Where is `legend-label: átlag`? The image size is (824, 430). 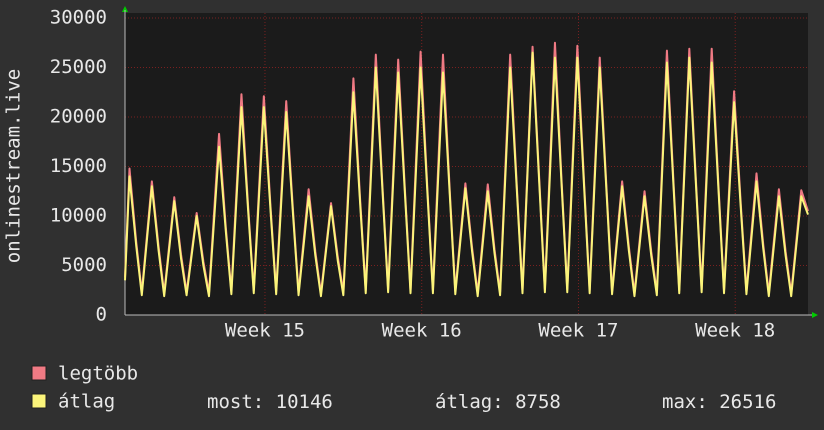 legend-label: átlag is located at coordinates (86, 402).